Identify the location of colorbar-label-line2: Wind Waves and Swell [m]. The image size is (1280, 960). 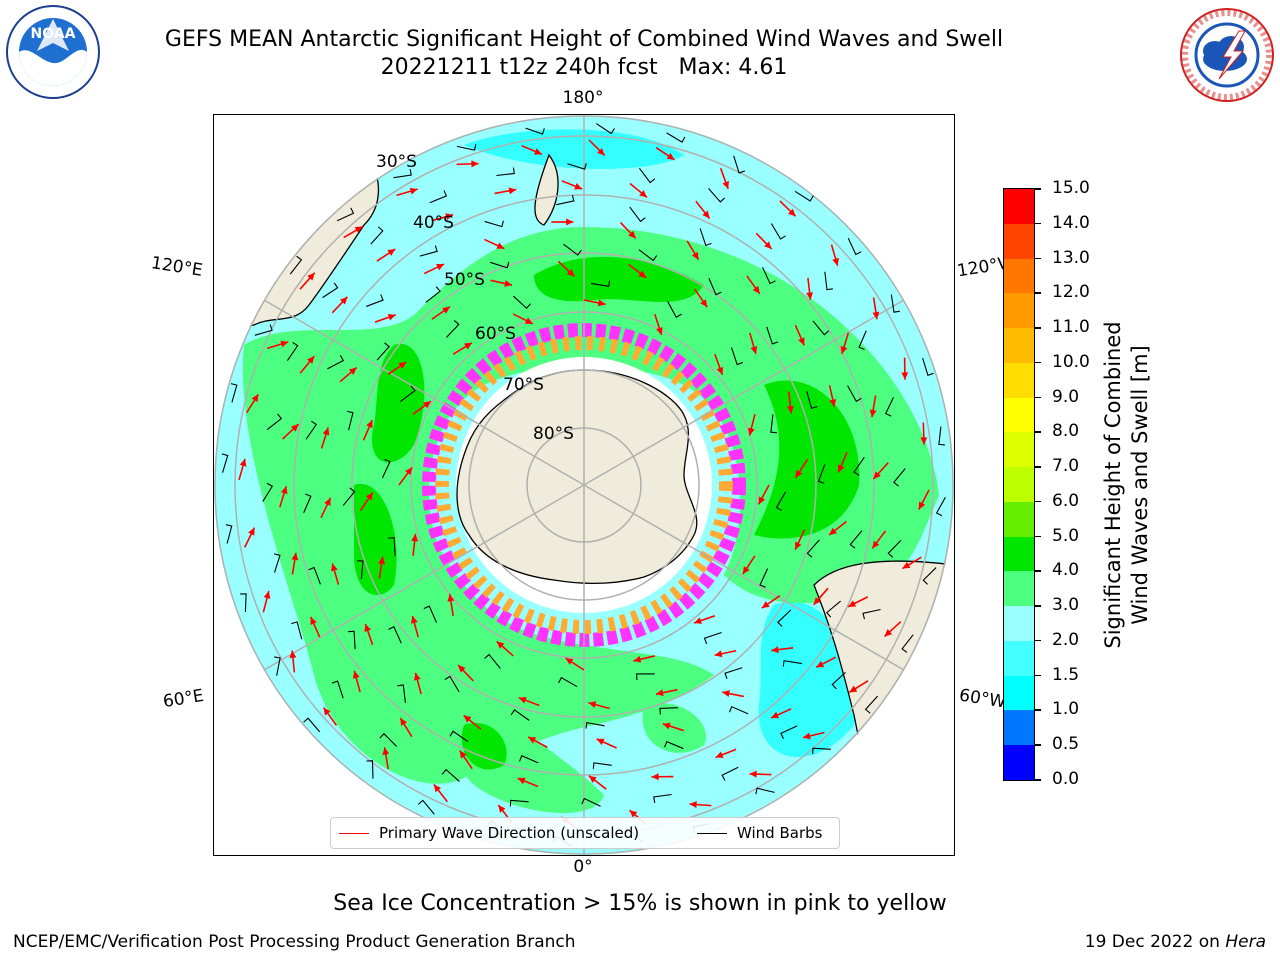
(1140, 485).